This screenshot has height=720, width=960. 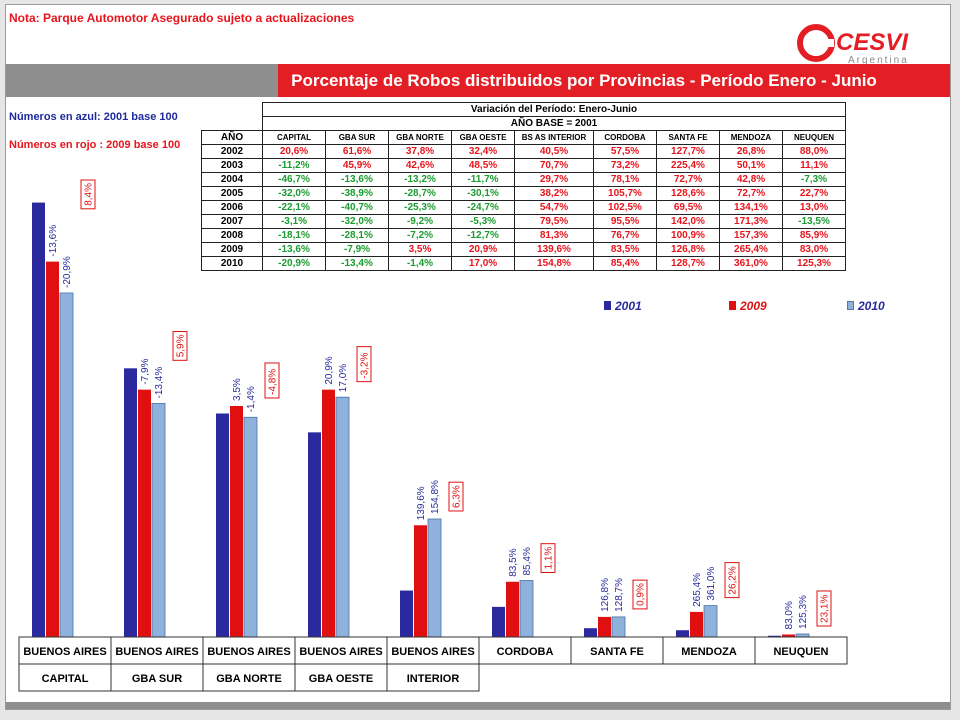 What do you see at coordinates (420, 235) in the screenshot?
I see `table-cell: -7,2%` at bounding box center [420, 235].